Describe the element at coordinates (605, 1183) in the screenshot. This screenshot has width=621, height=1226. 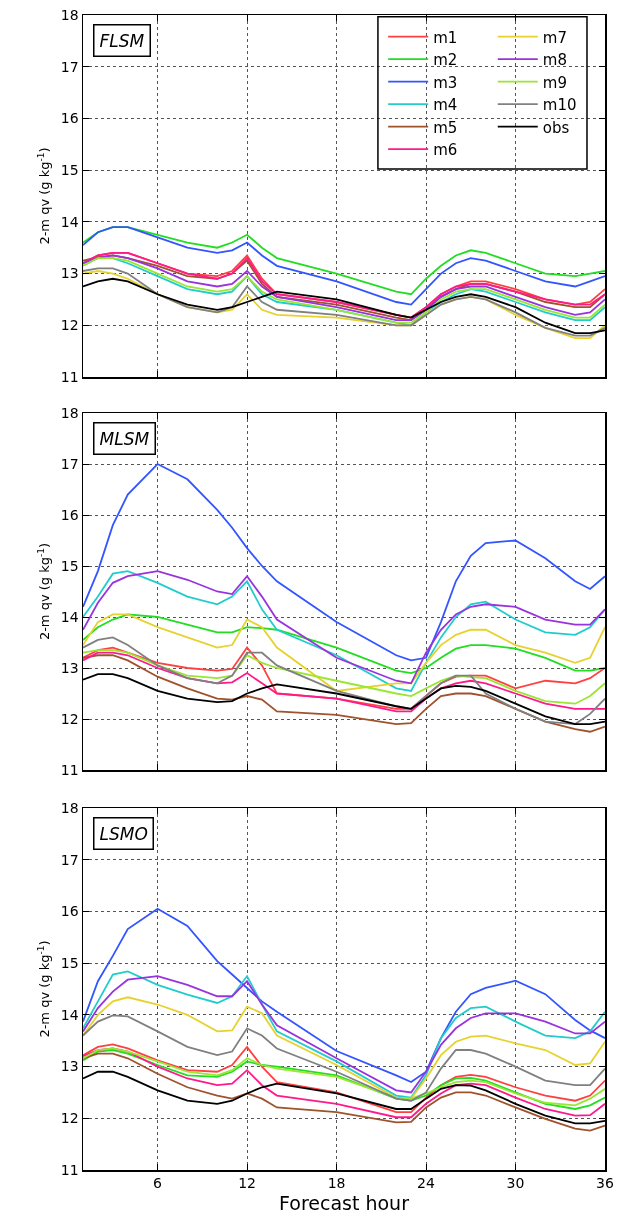
I see `x-tick-label: 36` at that location.